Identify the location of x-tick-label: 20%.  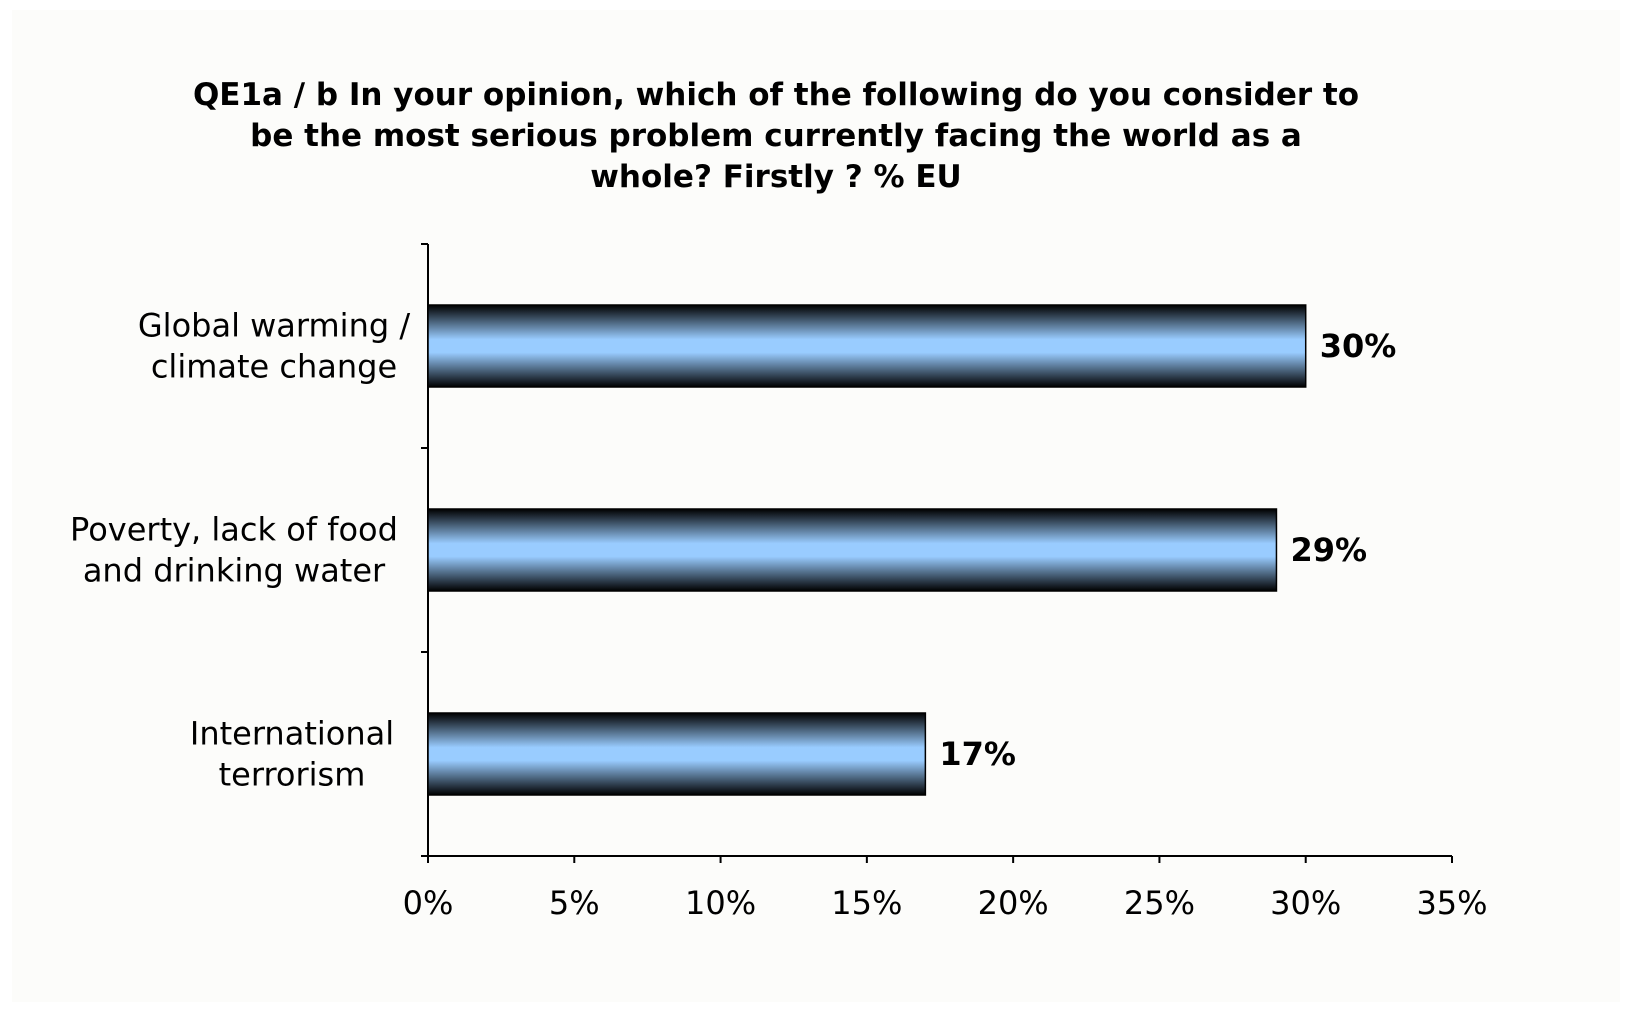
(1013, 903).